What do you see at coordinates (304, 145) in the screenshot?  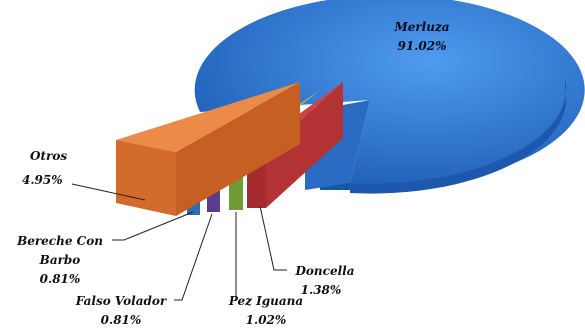 I see `slice-doncella-face` at bounding box center [304, 145].